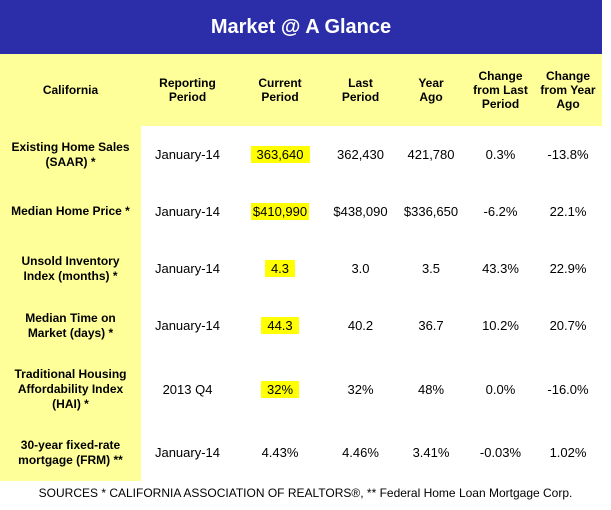 Image resolution: width=611 pixels, height=510 pixels. What do you see at coordinates (568, 154) in the screenshot?
I see `change-year-value: -13.8%` at bounding box center [568, 154].